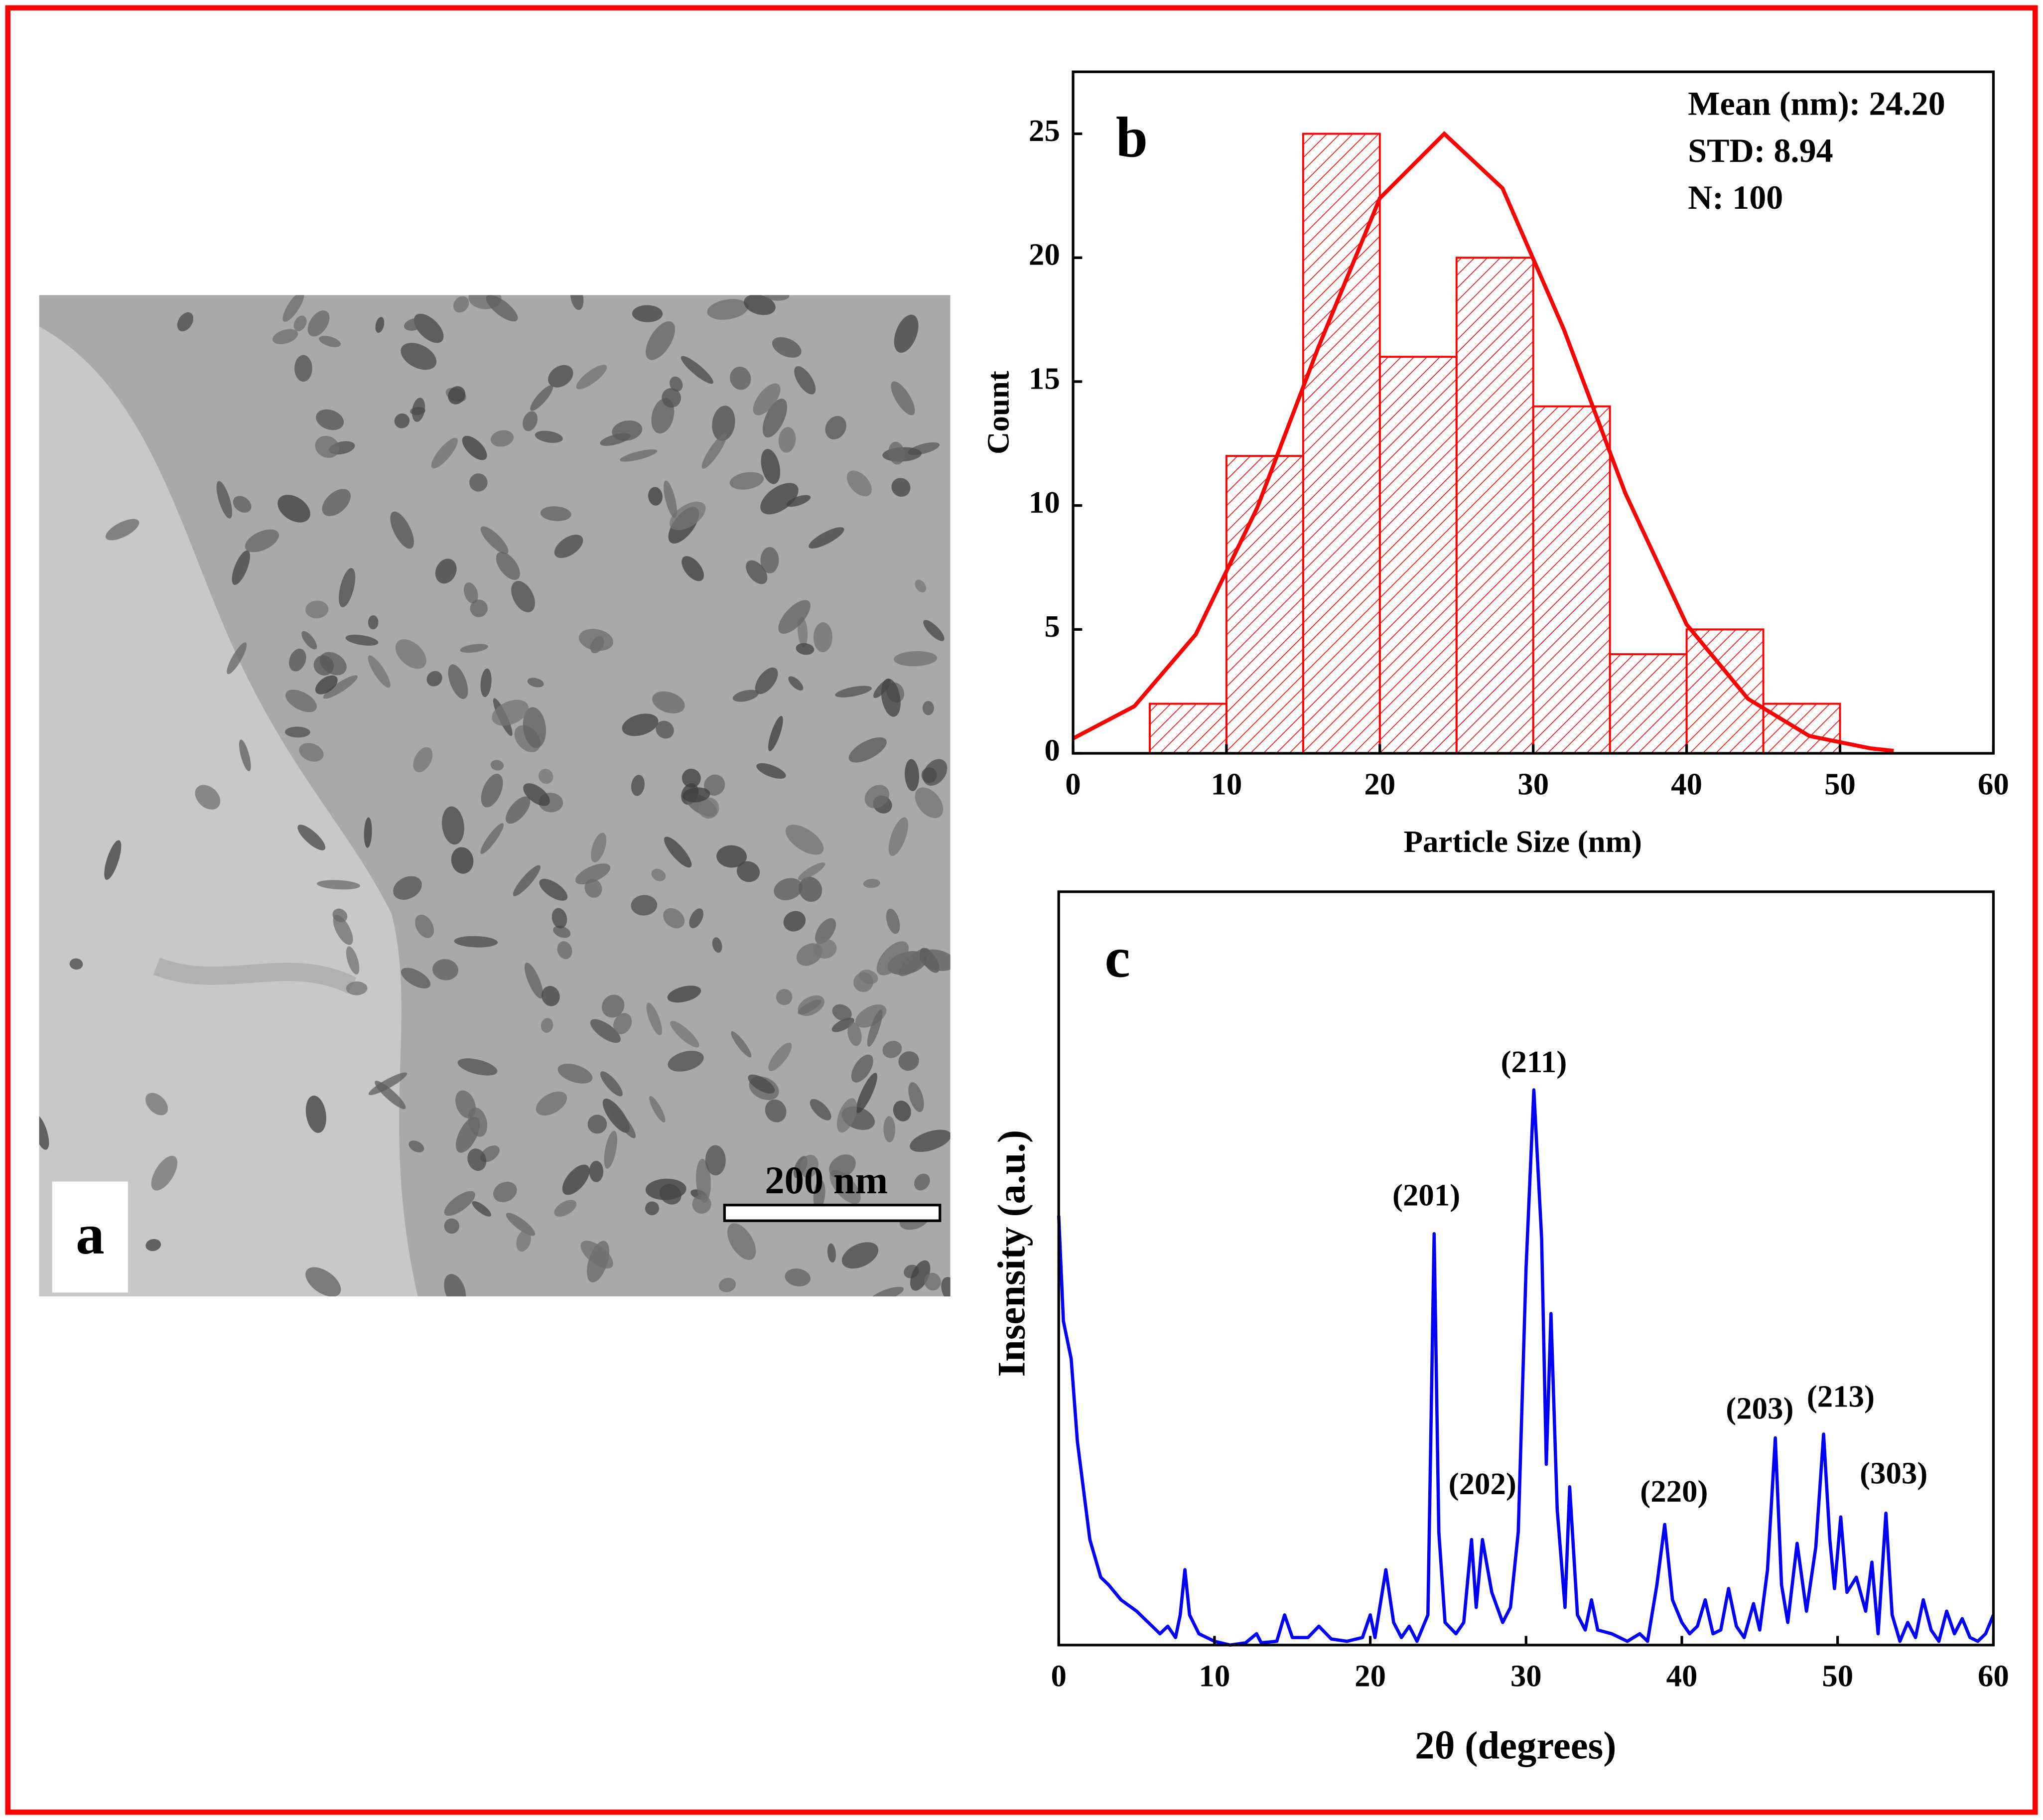  I want to click on peak-label: (220), so click(1674, 1491).